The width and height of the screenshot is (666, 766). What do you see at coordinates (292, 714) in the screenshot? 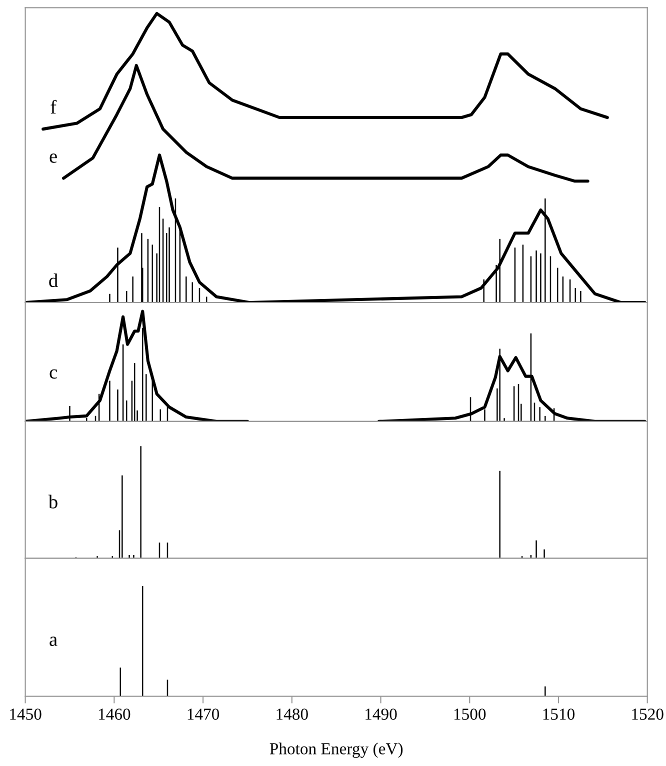
I see `x-tick-label: 1480` at bounding box center [292, 714].